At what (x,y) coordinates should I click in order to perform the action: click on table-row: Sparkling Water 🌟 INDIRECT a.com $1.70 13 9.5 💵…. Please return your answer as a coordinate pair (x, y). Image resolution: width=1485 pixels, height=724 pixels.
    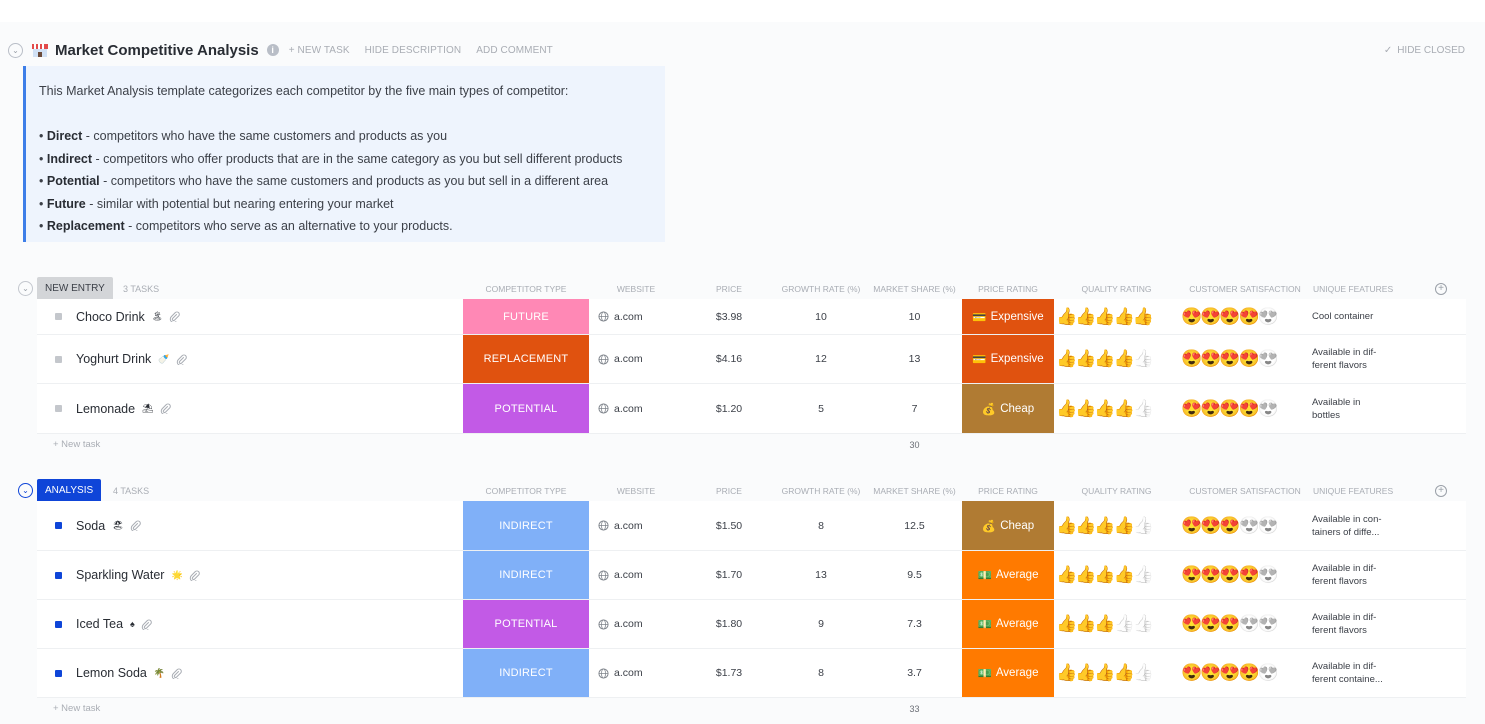
    Looking at the image, I should click on (751, 575).